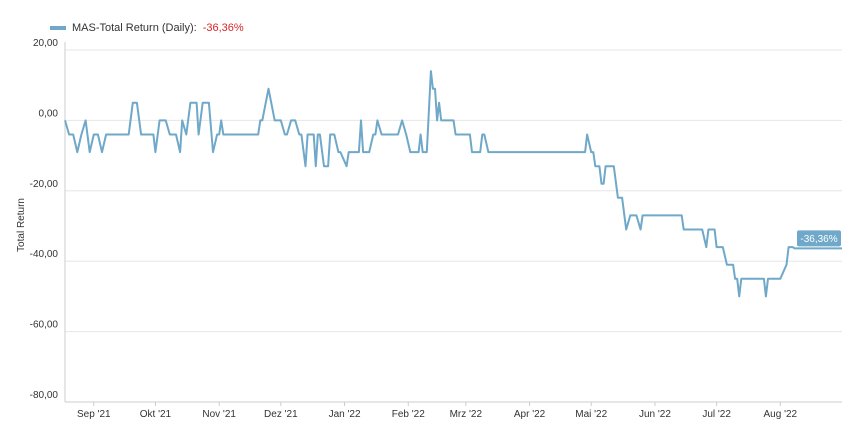  I want to click on x-tick-label: Okt '21, so click(156, 414).